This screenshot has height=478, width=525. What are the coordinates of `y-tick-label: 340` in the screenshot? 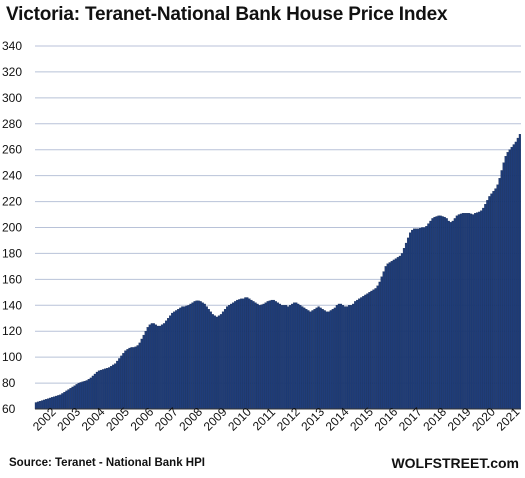 It's located at (12, 46).